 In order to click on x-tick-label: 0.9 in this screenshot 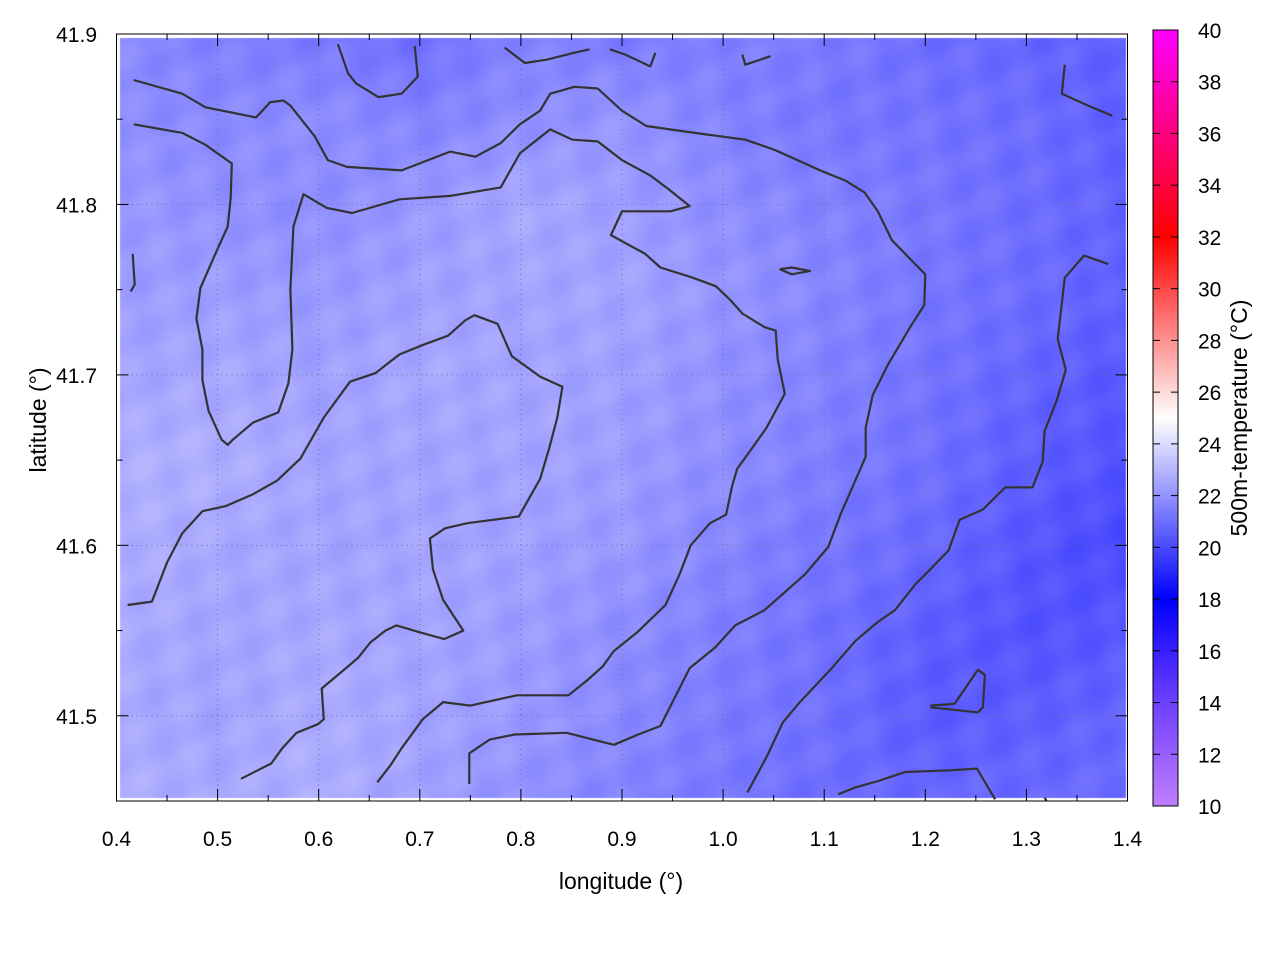, I will do `click(621, 839)`.